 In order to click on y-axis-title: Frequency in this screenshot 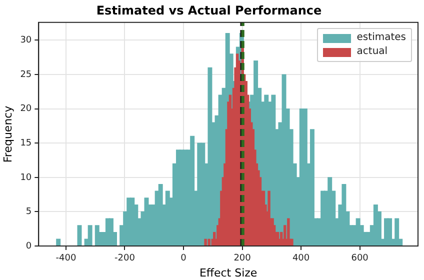, I will do `click(7, 134)`.